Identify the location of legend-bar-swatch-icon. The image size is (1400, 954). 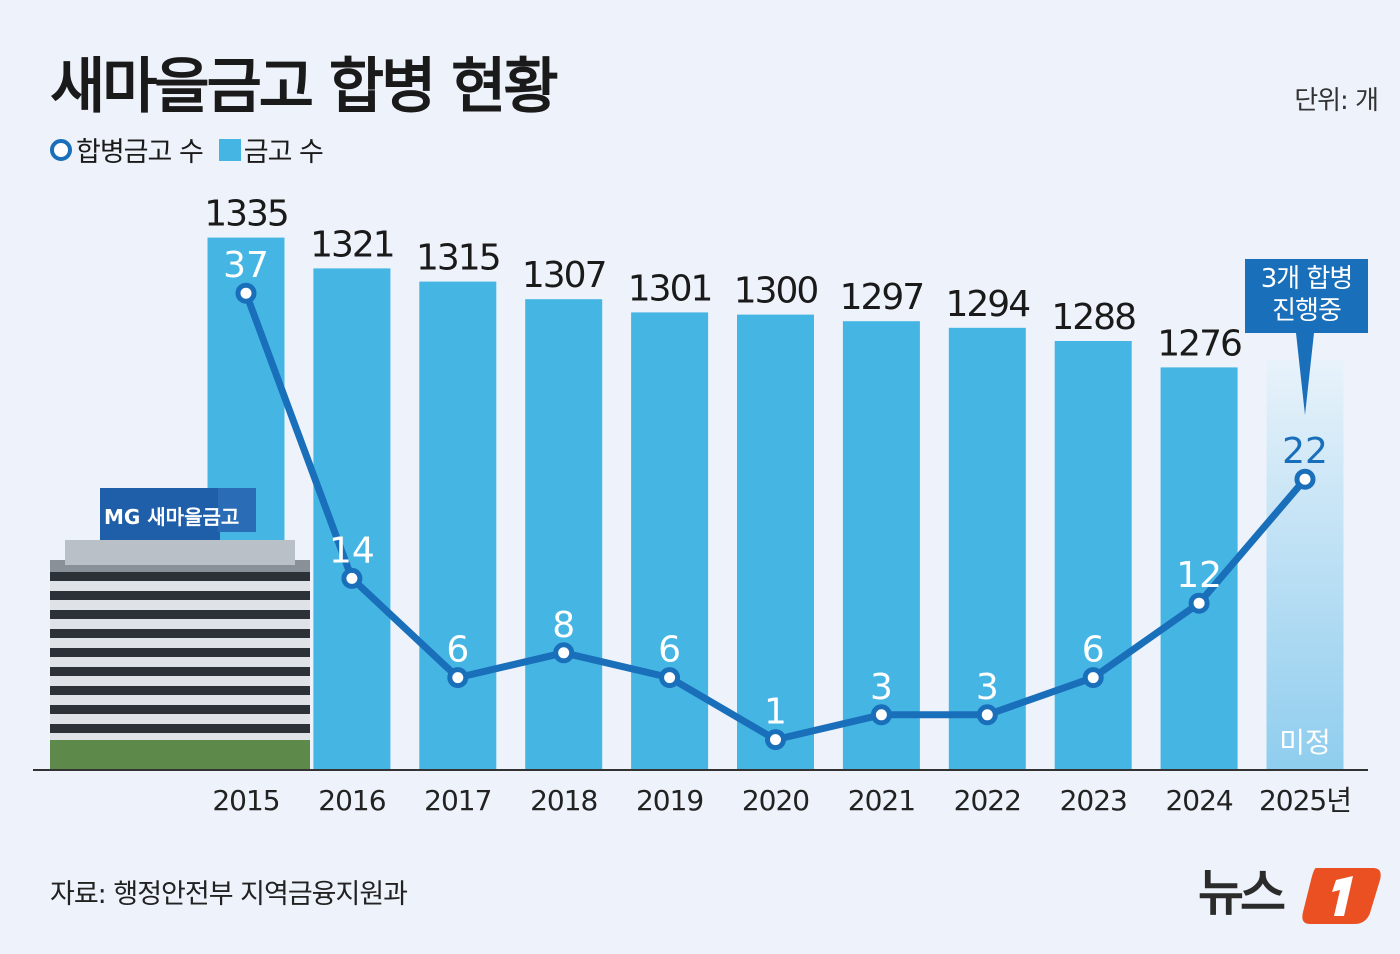
(229, 149).